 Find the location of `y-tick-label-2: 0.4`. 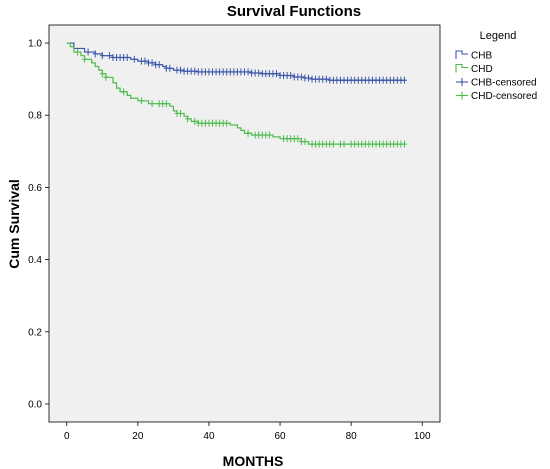

y-tick-label-2: 0.4 is located at coordinates (35, 260).